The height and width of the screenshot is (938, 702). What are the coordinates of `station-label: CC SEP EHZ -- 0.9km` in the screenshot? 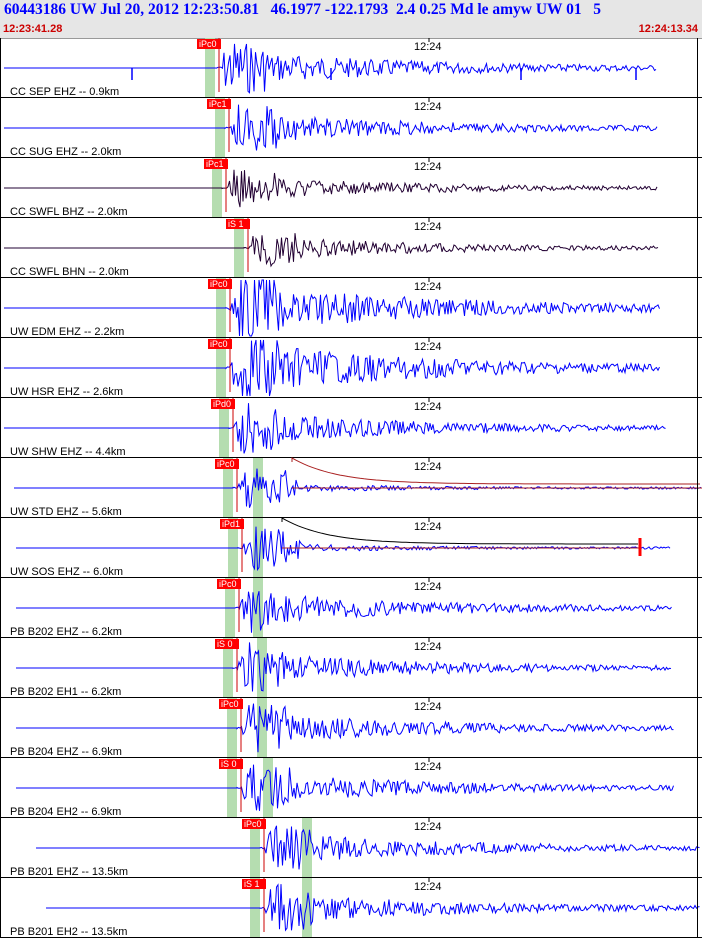 It's located at (64, 92).